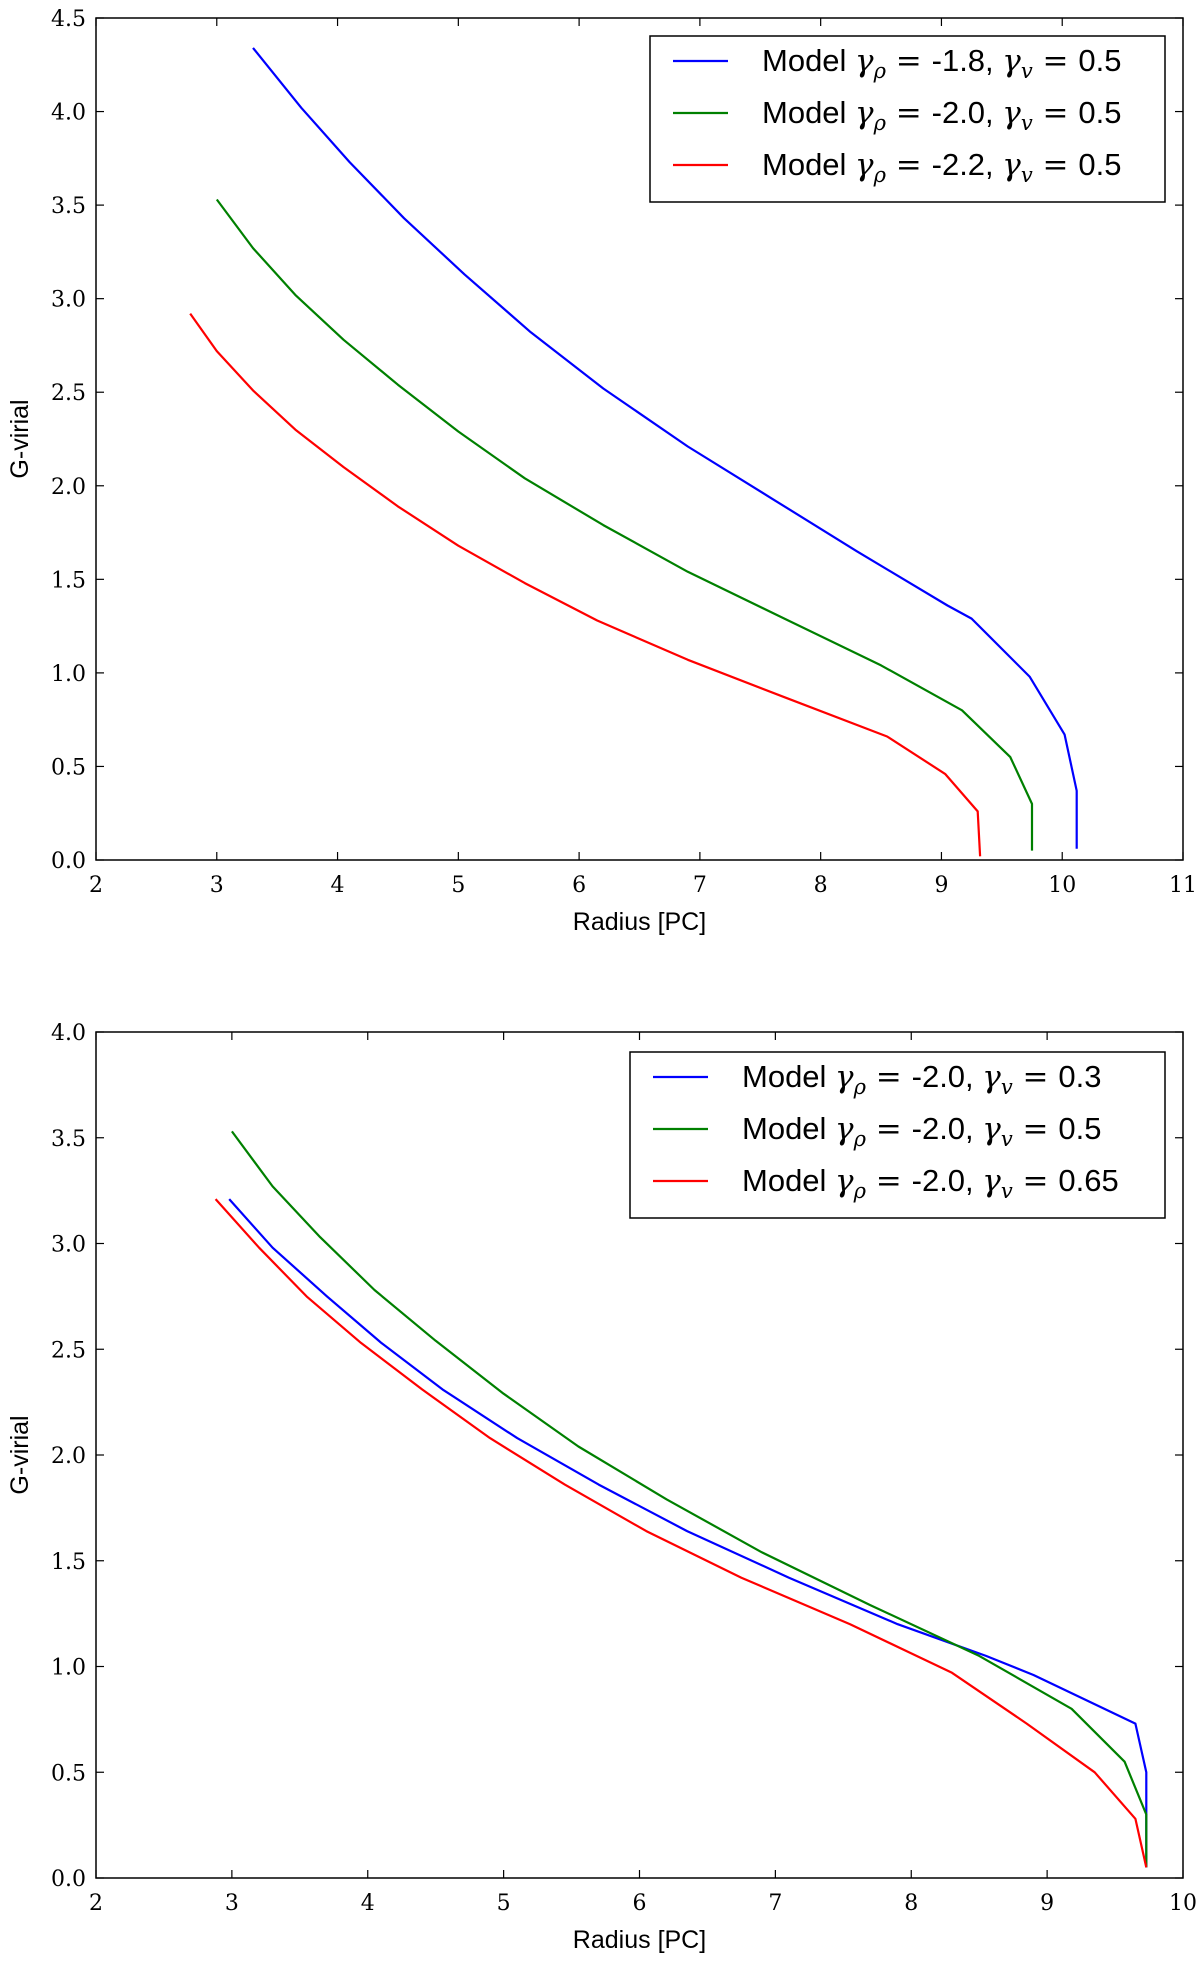  Describe the element at coordinates (68, 19) in the screenshot. I see `y-tick-label: 4.5` at that location.